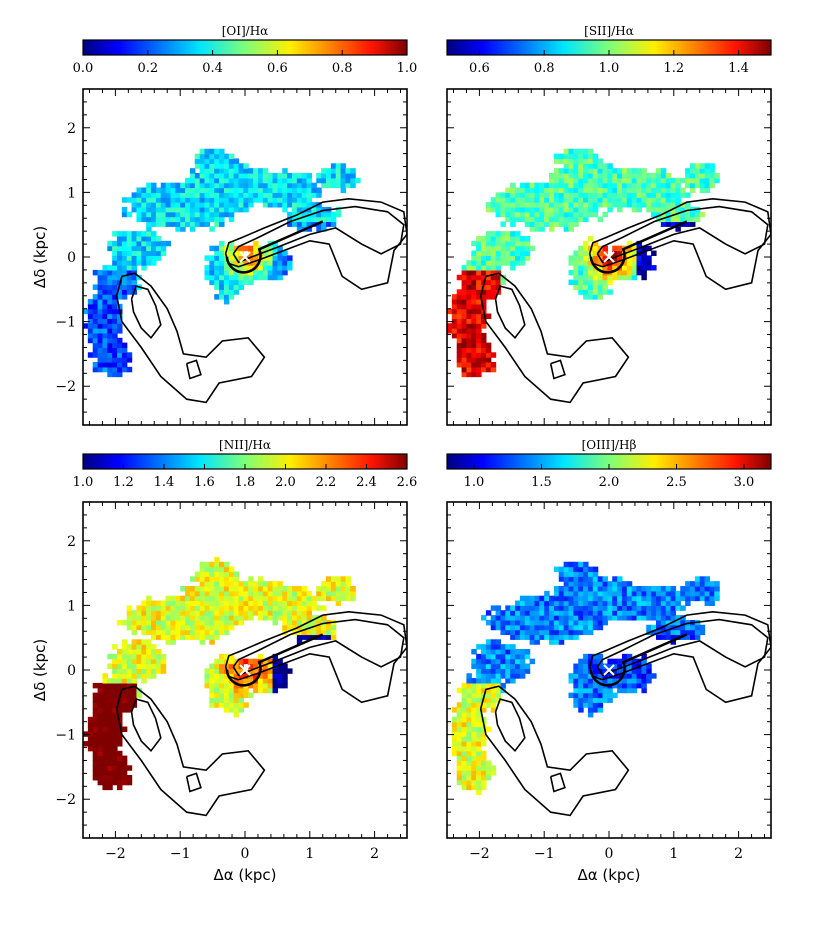 The image size is (830, 934). I want to click on y-axis-label: Δδ (kpc), so click(40, 670).